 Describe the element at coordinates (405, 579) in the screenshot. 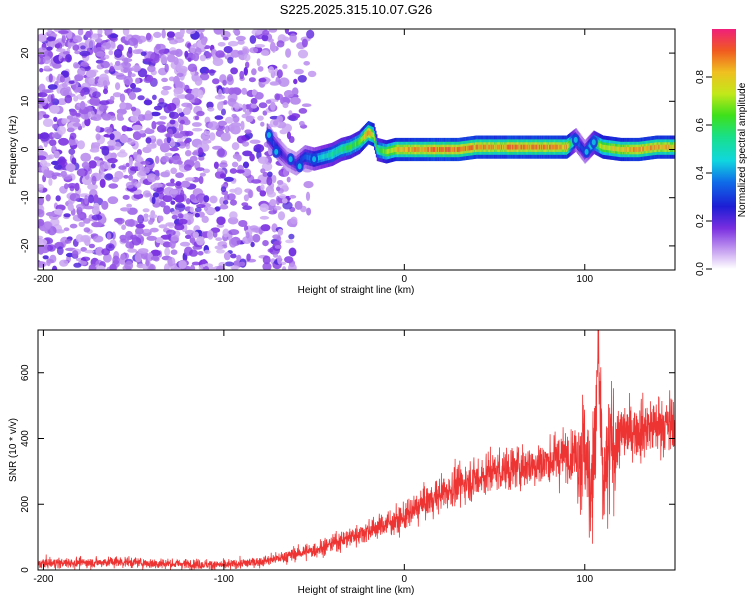

I see `x-tick-label: 0` at that location.